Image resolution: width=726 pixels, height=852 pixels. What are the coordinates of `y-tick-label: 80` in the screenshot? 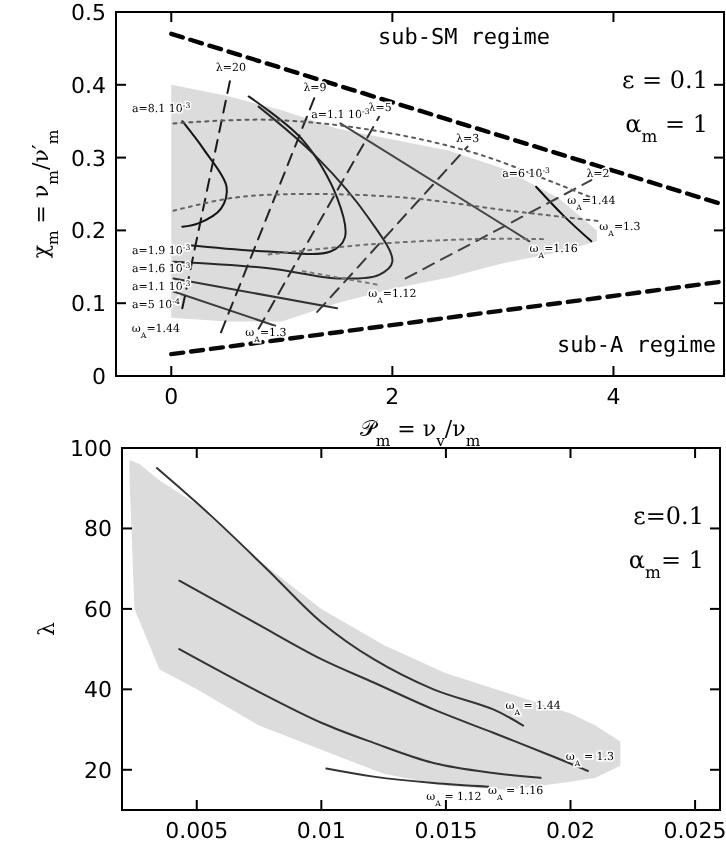 It's located at (98, 529).